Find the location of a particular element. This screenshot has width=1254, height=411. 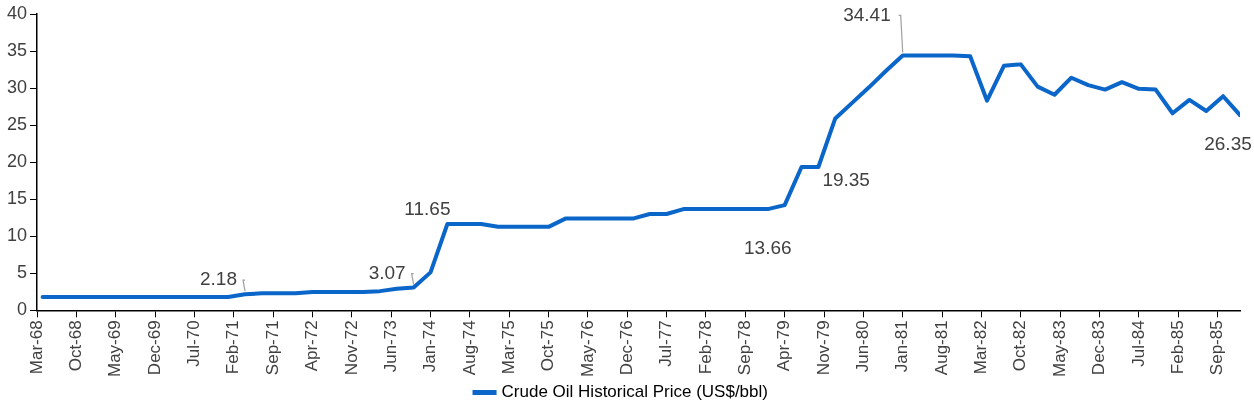

x-tick-label: Nov-72 is located at coordinates (351, 348).